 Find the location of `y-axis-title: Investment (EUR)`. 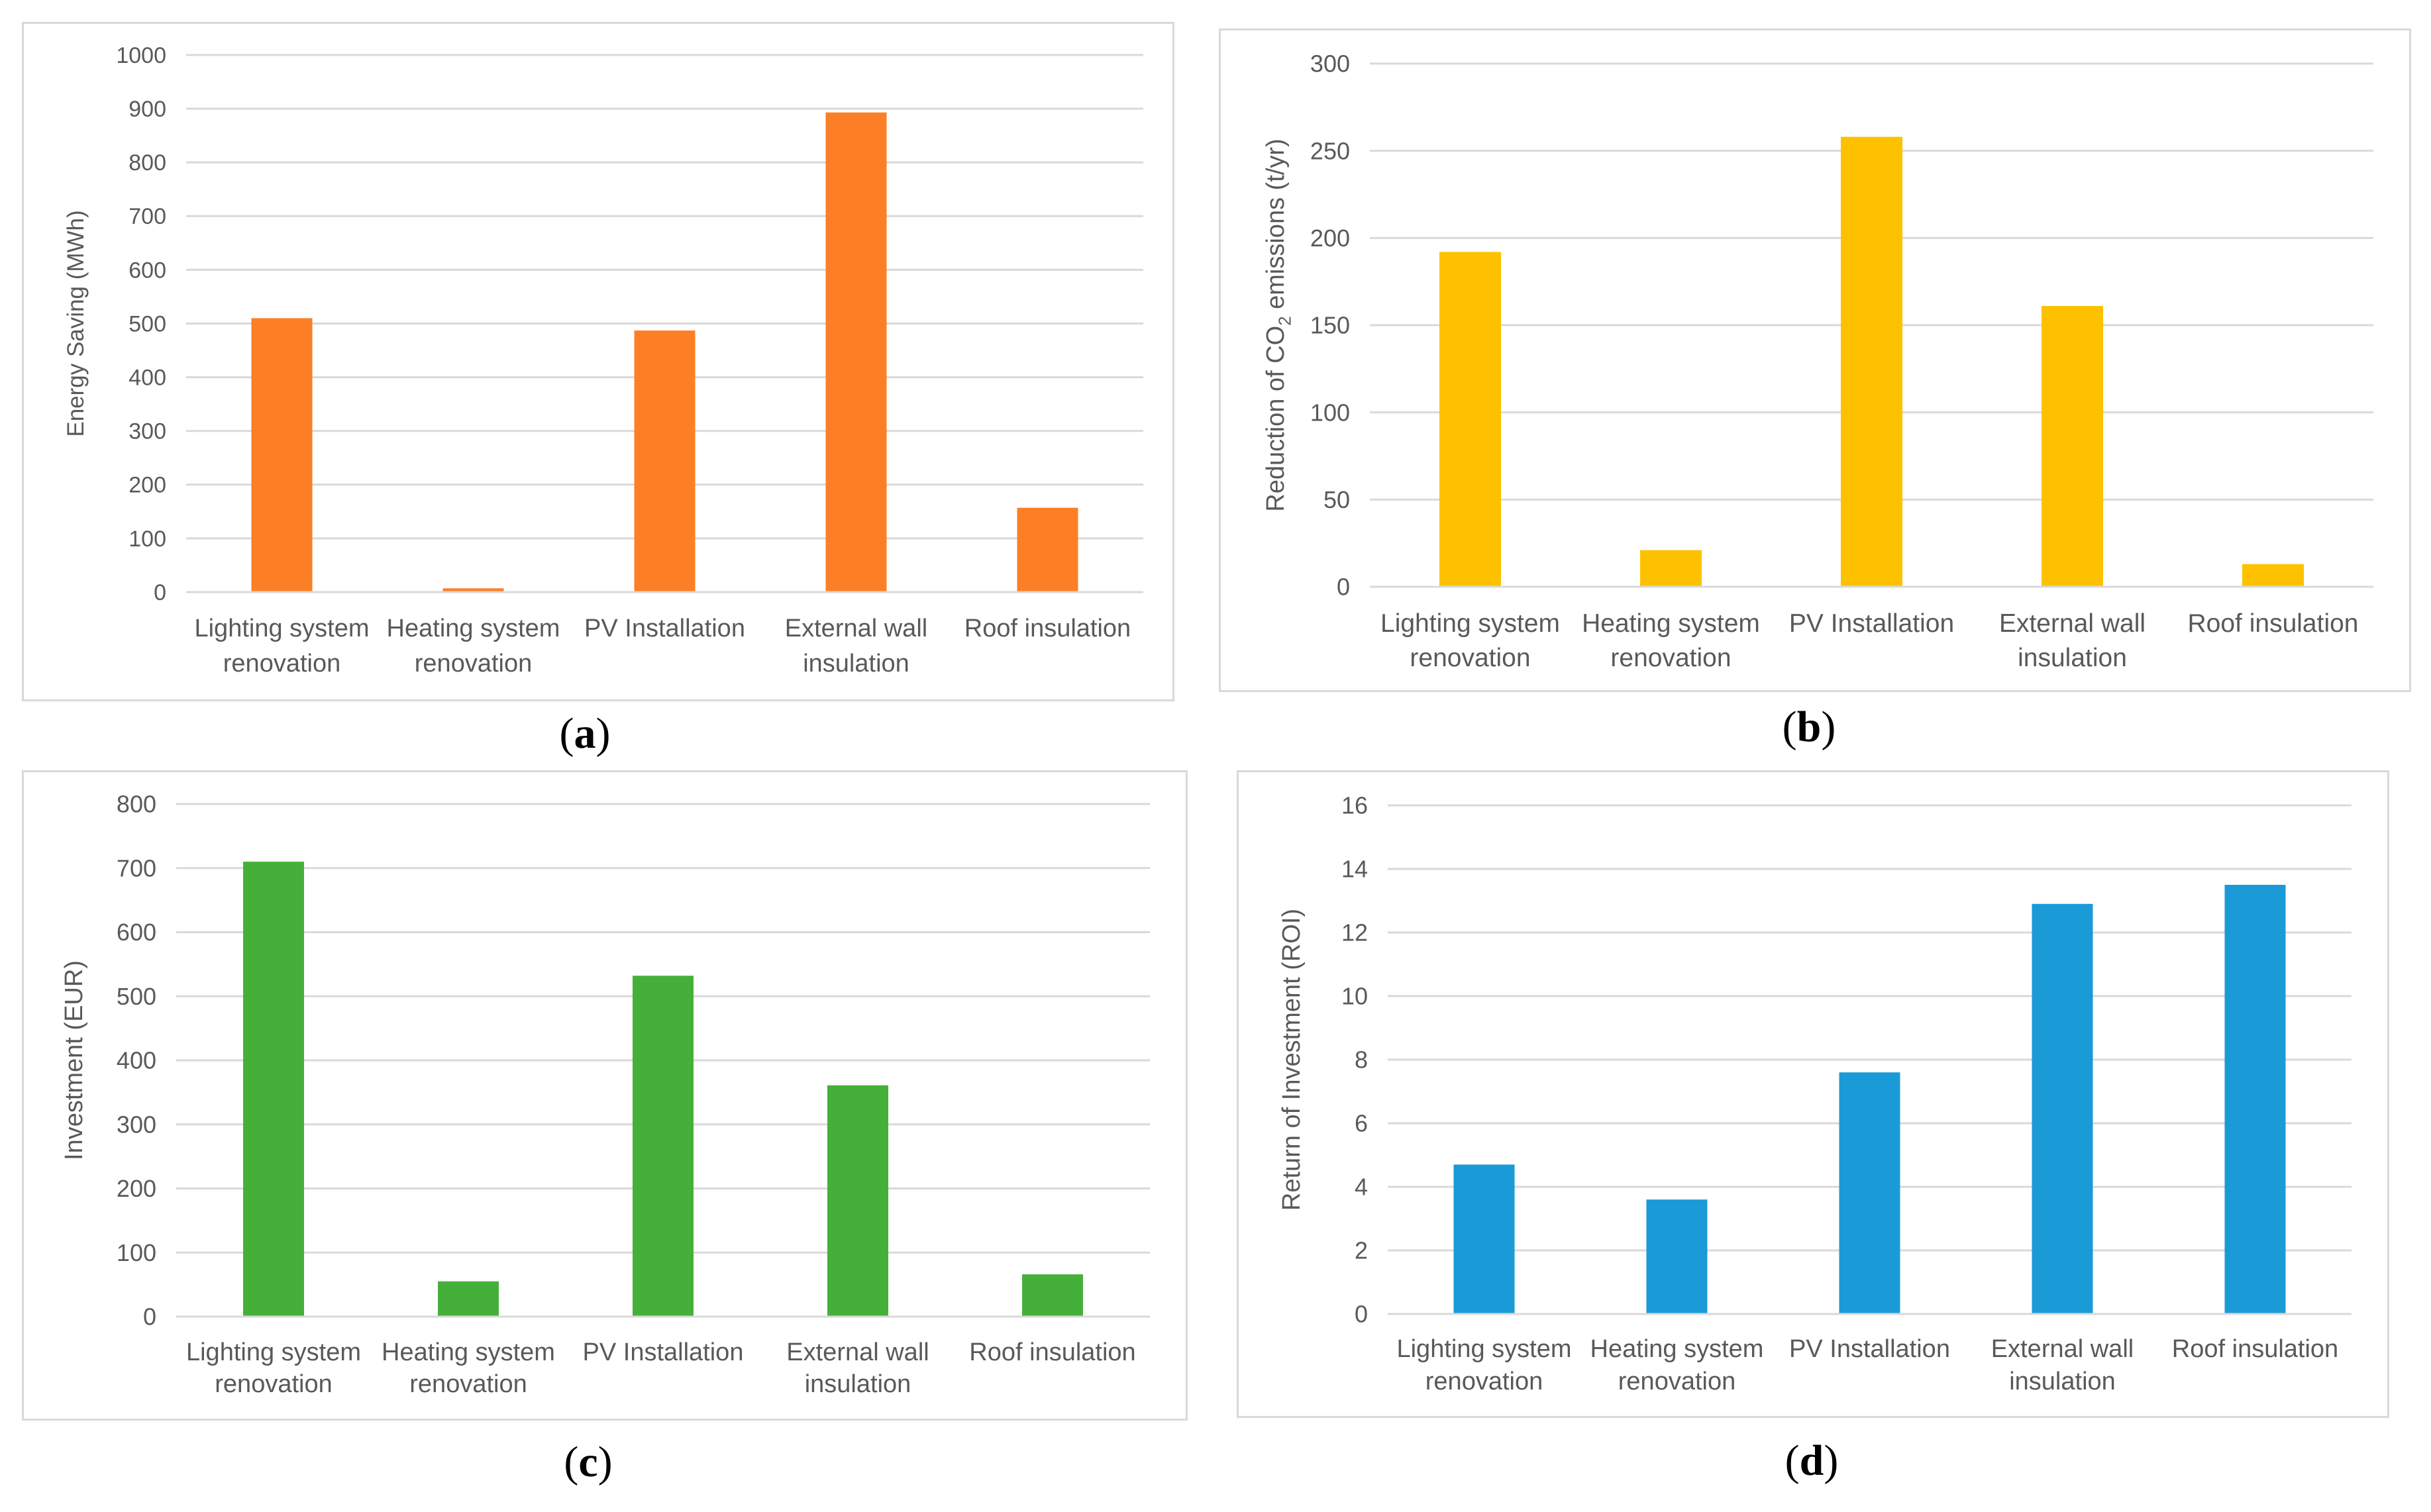

y-axis-title: Investment (EUR) is located at coordinates (74, 1060).